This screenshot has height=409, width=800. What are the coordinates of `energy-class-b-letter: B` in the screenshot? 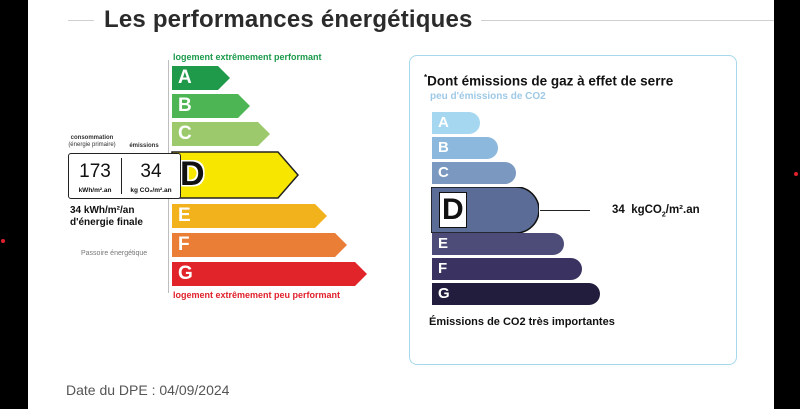 It's located at (185, 105).